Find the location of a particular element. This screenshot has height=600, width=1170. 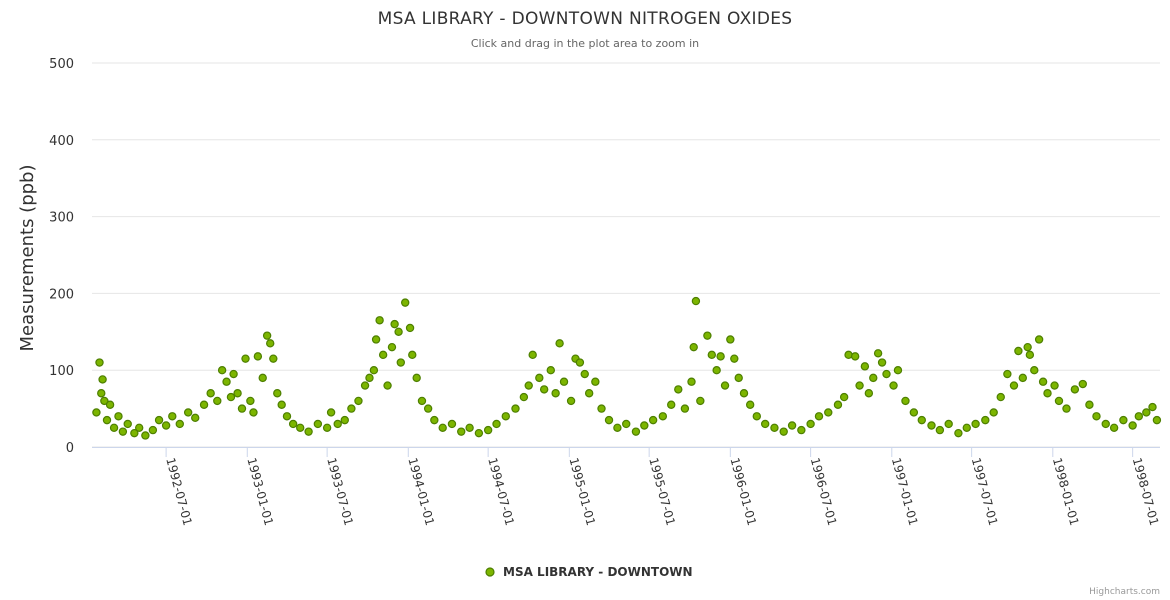

credits-link: Highcharts.com is located at coordinates (1124, 592).